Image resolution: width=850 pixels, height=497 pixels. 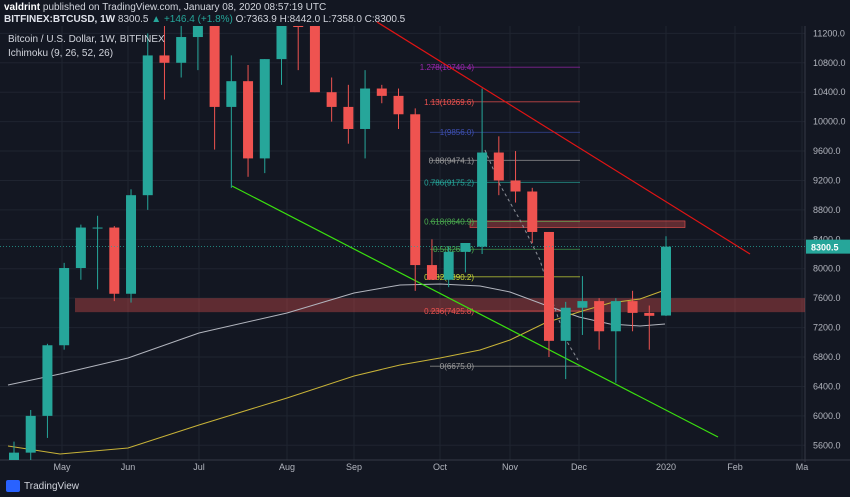 I want to click on publisher-name: valdrint, so click(x=22, y=7).